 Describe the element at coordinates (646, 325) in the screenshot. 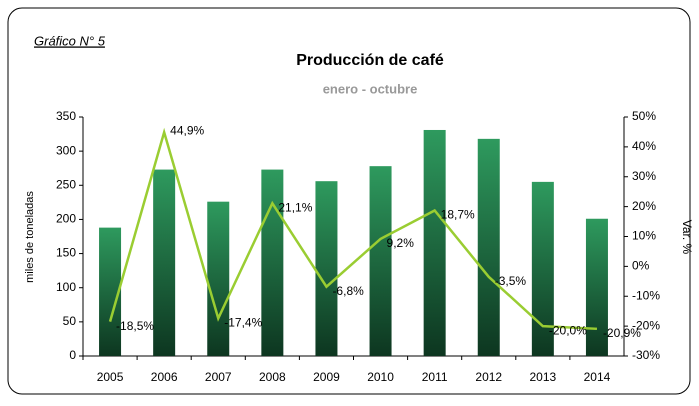

I see `y2-tick-label: -20%` at that location.